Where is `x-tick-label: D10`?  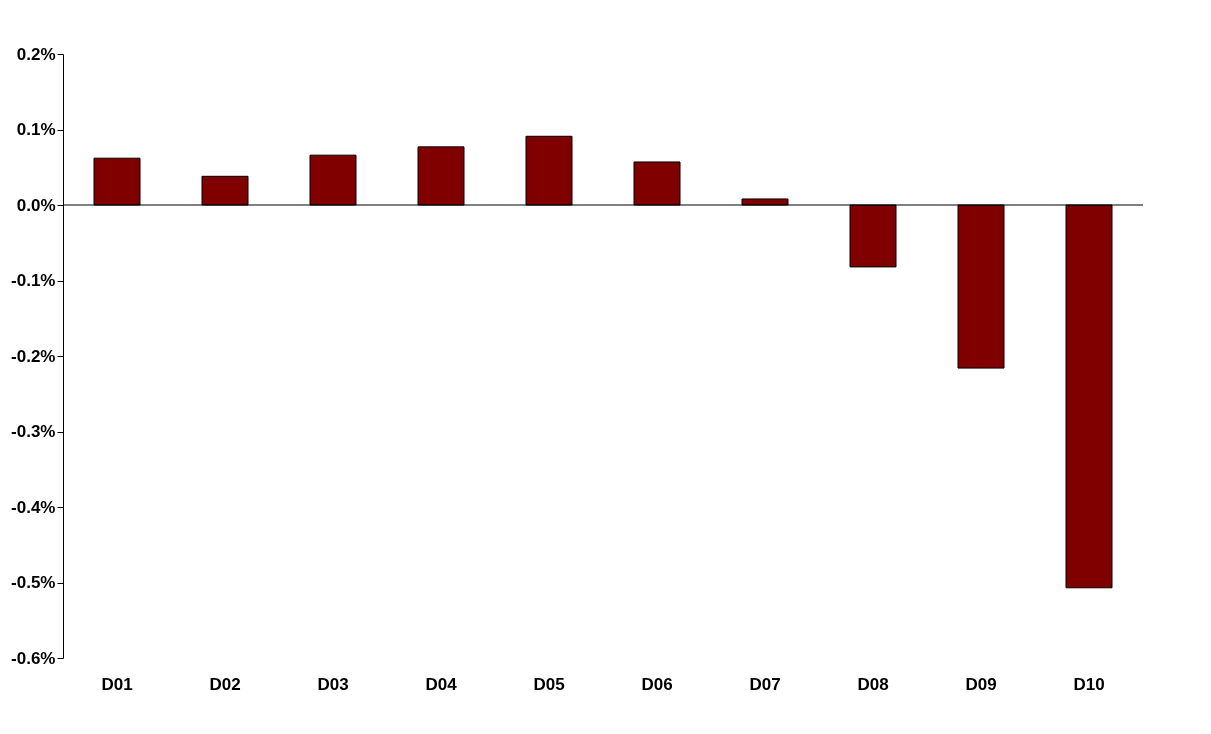 x-tick-label: D10 is located at coordinates (1089, 684).